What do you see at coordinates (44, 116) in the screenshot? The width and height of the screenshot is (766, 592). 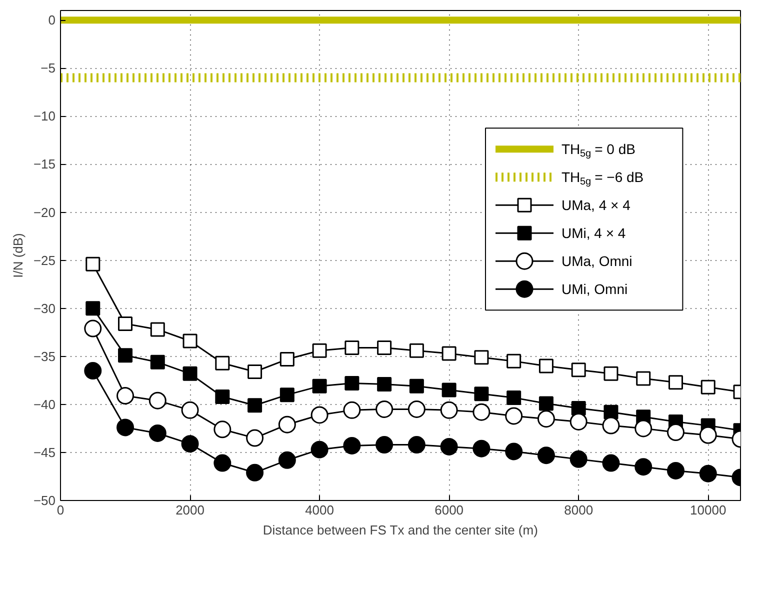 I see `y-tick-label: −10` at bounding box center [44, 116].